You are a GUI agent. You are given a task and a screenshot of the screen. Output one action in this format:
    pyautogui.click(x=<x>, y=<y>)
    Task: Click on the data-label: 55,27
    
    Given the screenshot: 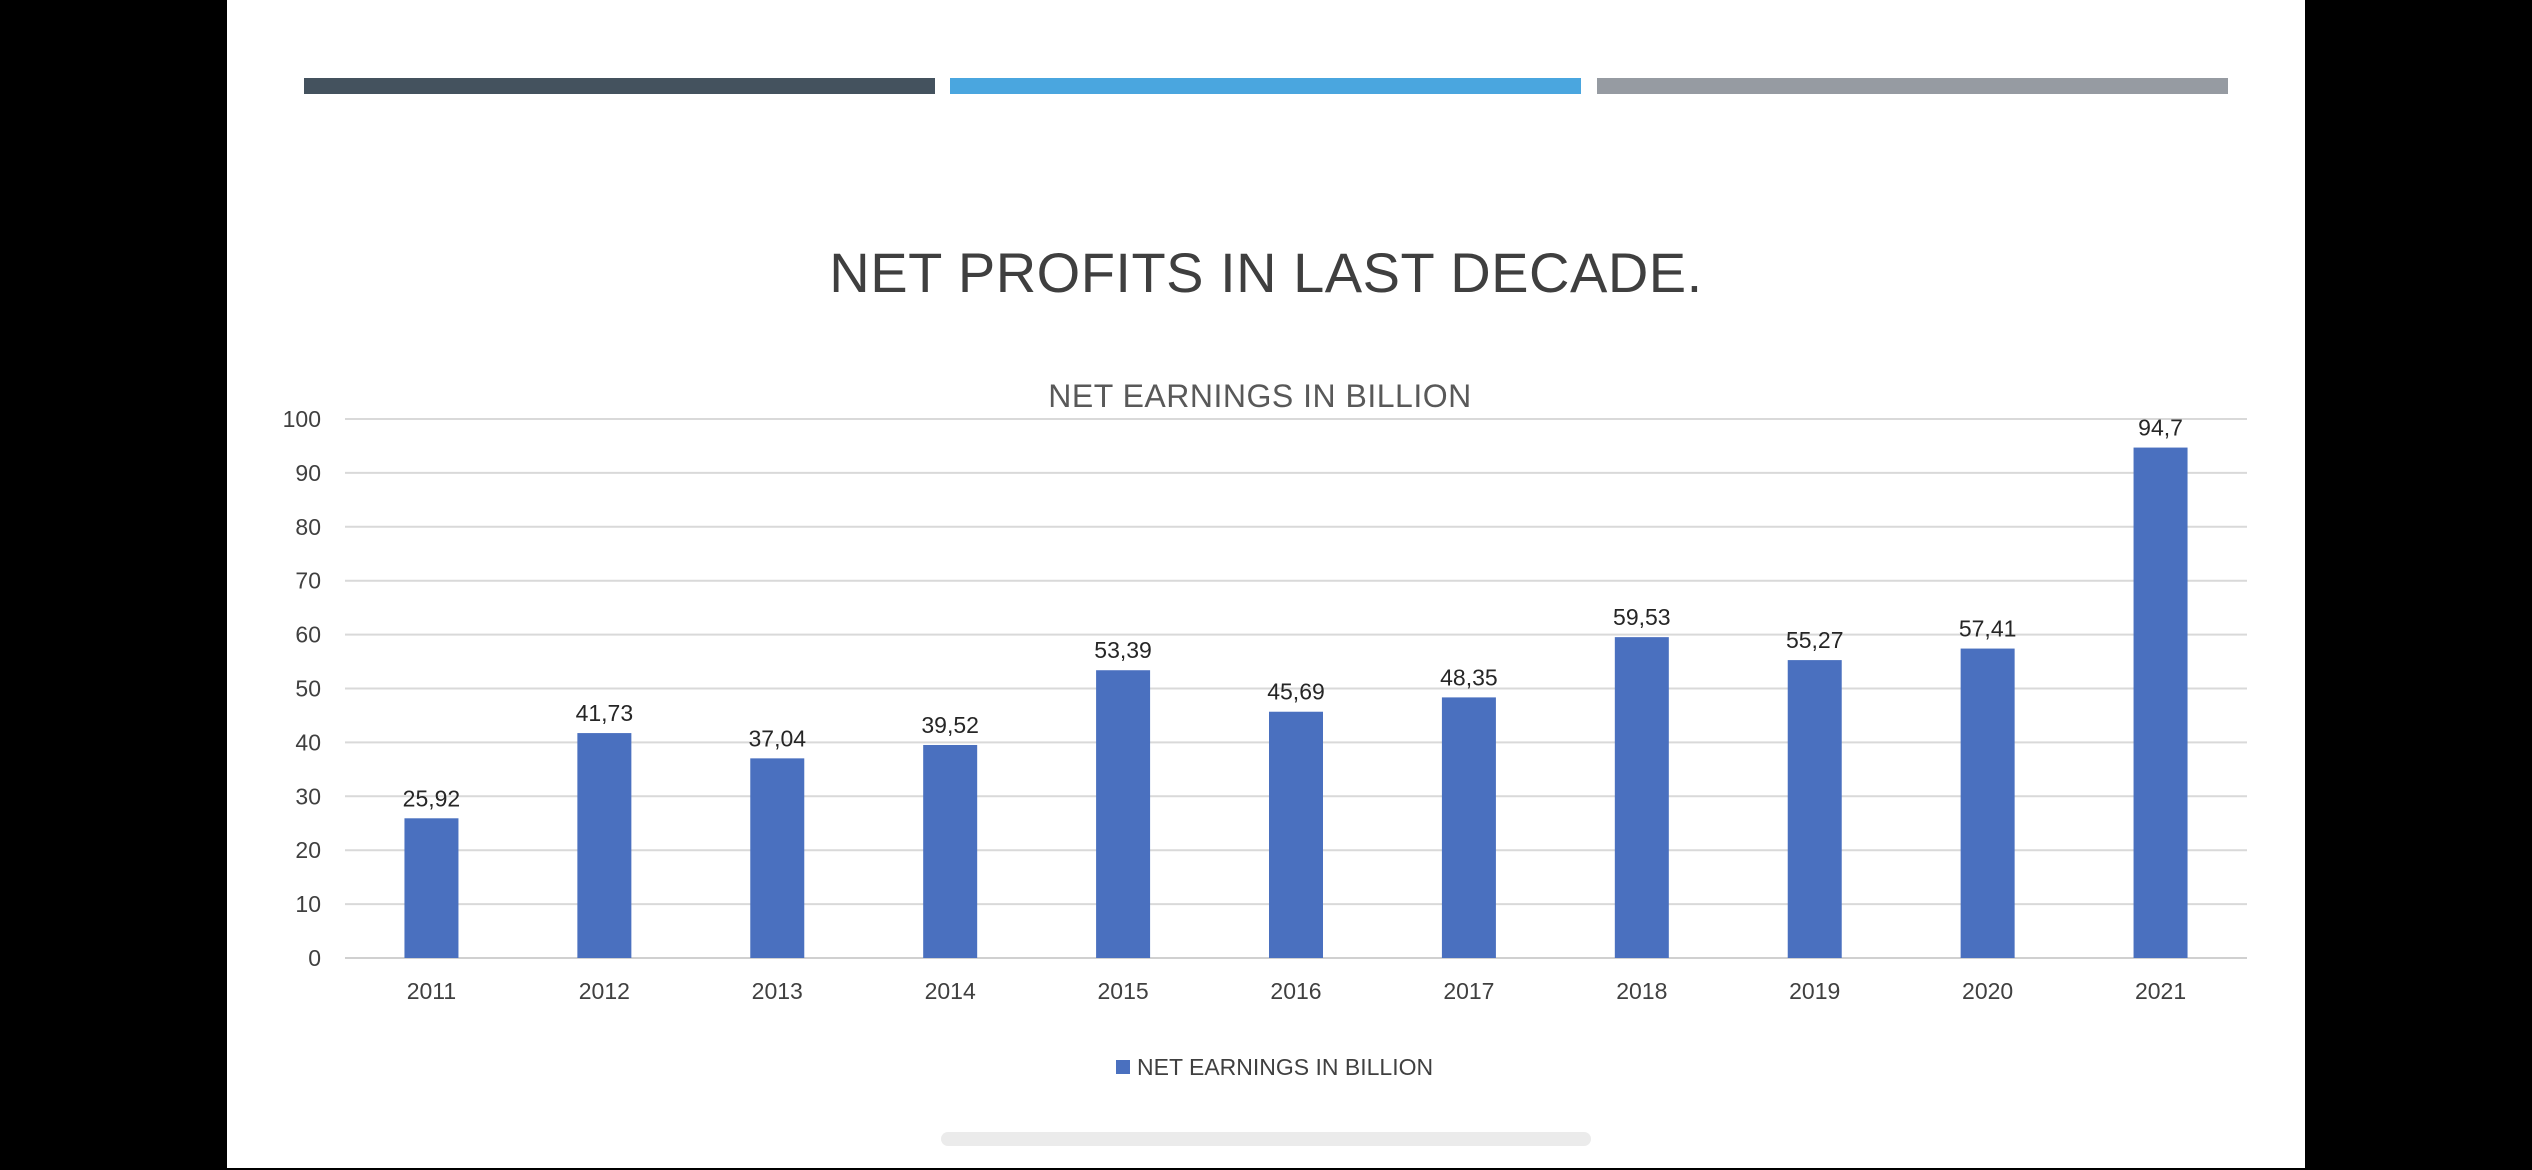 What is the action you would take?
    pyautogui.click(x=1815, y=640)
    